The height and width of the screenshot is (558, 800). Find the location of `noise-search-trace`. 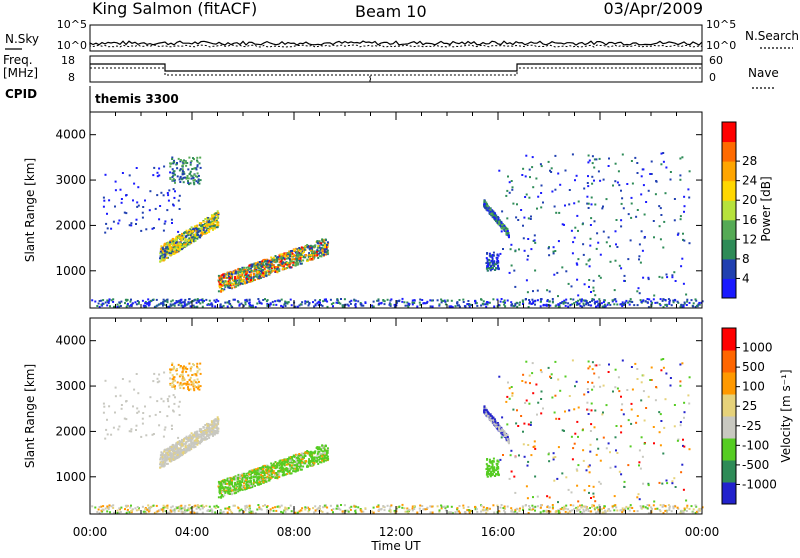

noise-search-trace is located at coordinates (396, 46).